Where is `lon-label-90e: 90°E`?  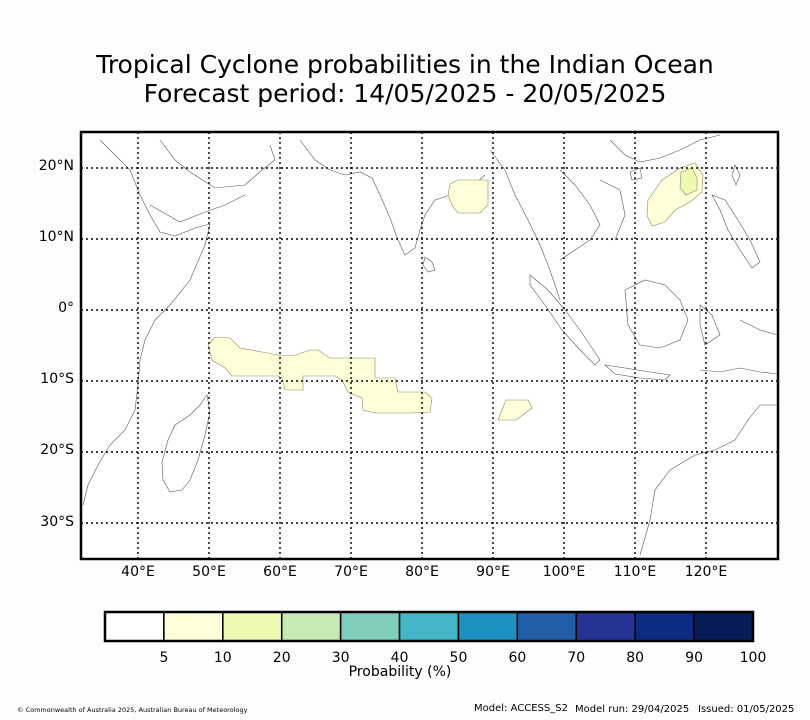
lon-label-90e: 90°E is located at coordinates (493, 572).